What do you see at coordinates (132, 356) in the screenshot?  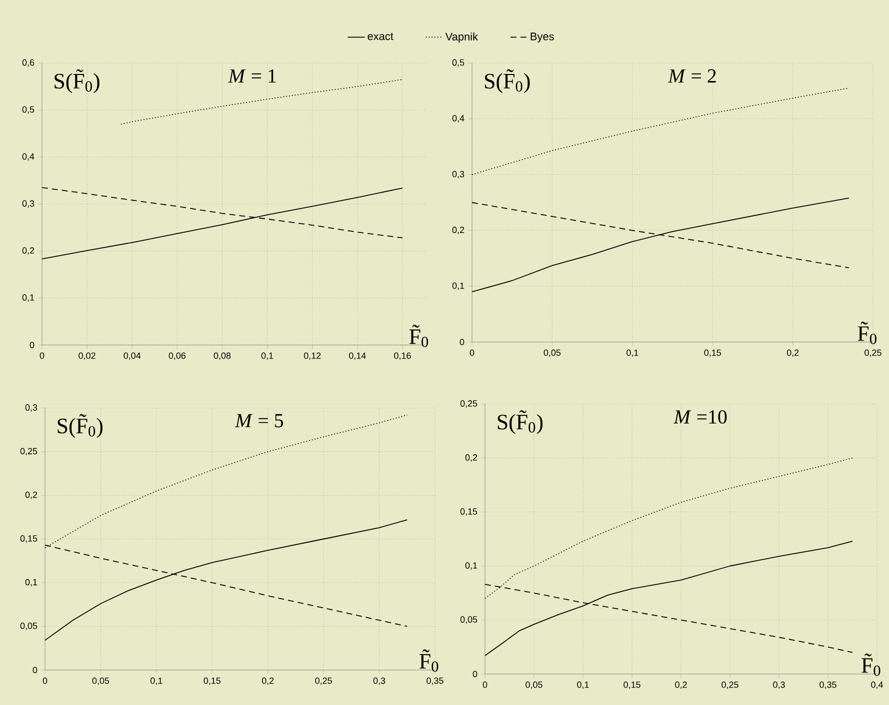 I see `x-tick-label: 0,04` at bounding box center [132, 356].